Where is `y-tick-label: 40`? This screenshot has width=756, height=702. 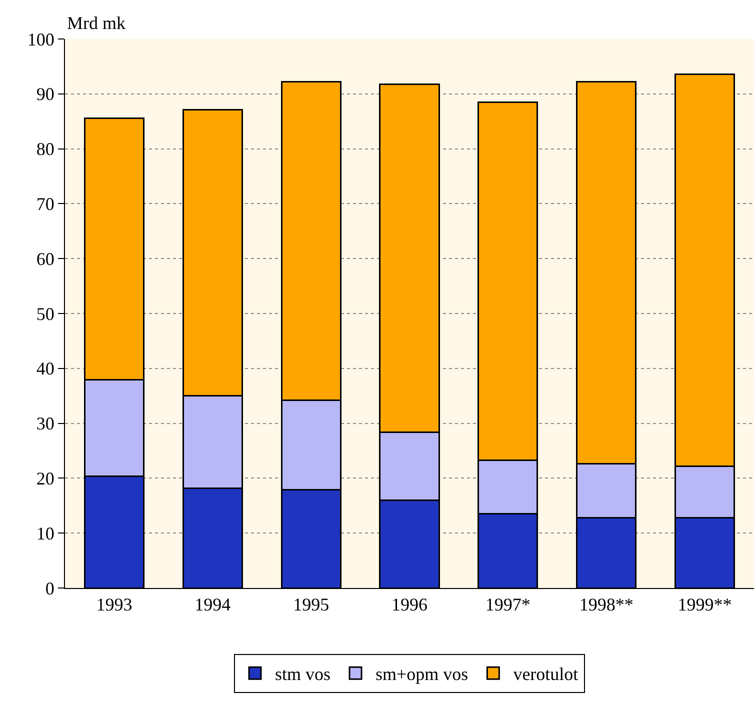
y-tick-label: 40 is located at coordinates (45, 368).